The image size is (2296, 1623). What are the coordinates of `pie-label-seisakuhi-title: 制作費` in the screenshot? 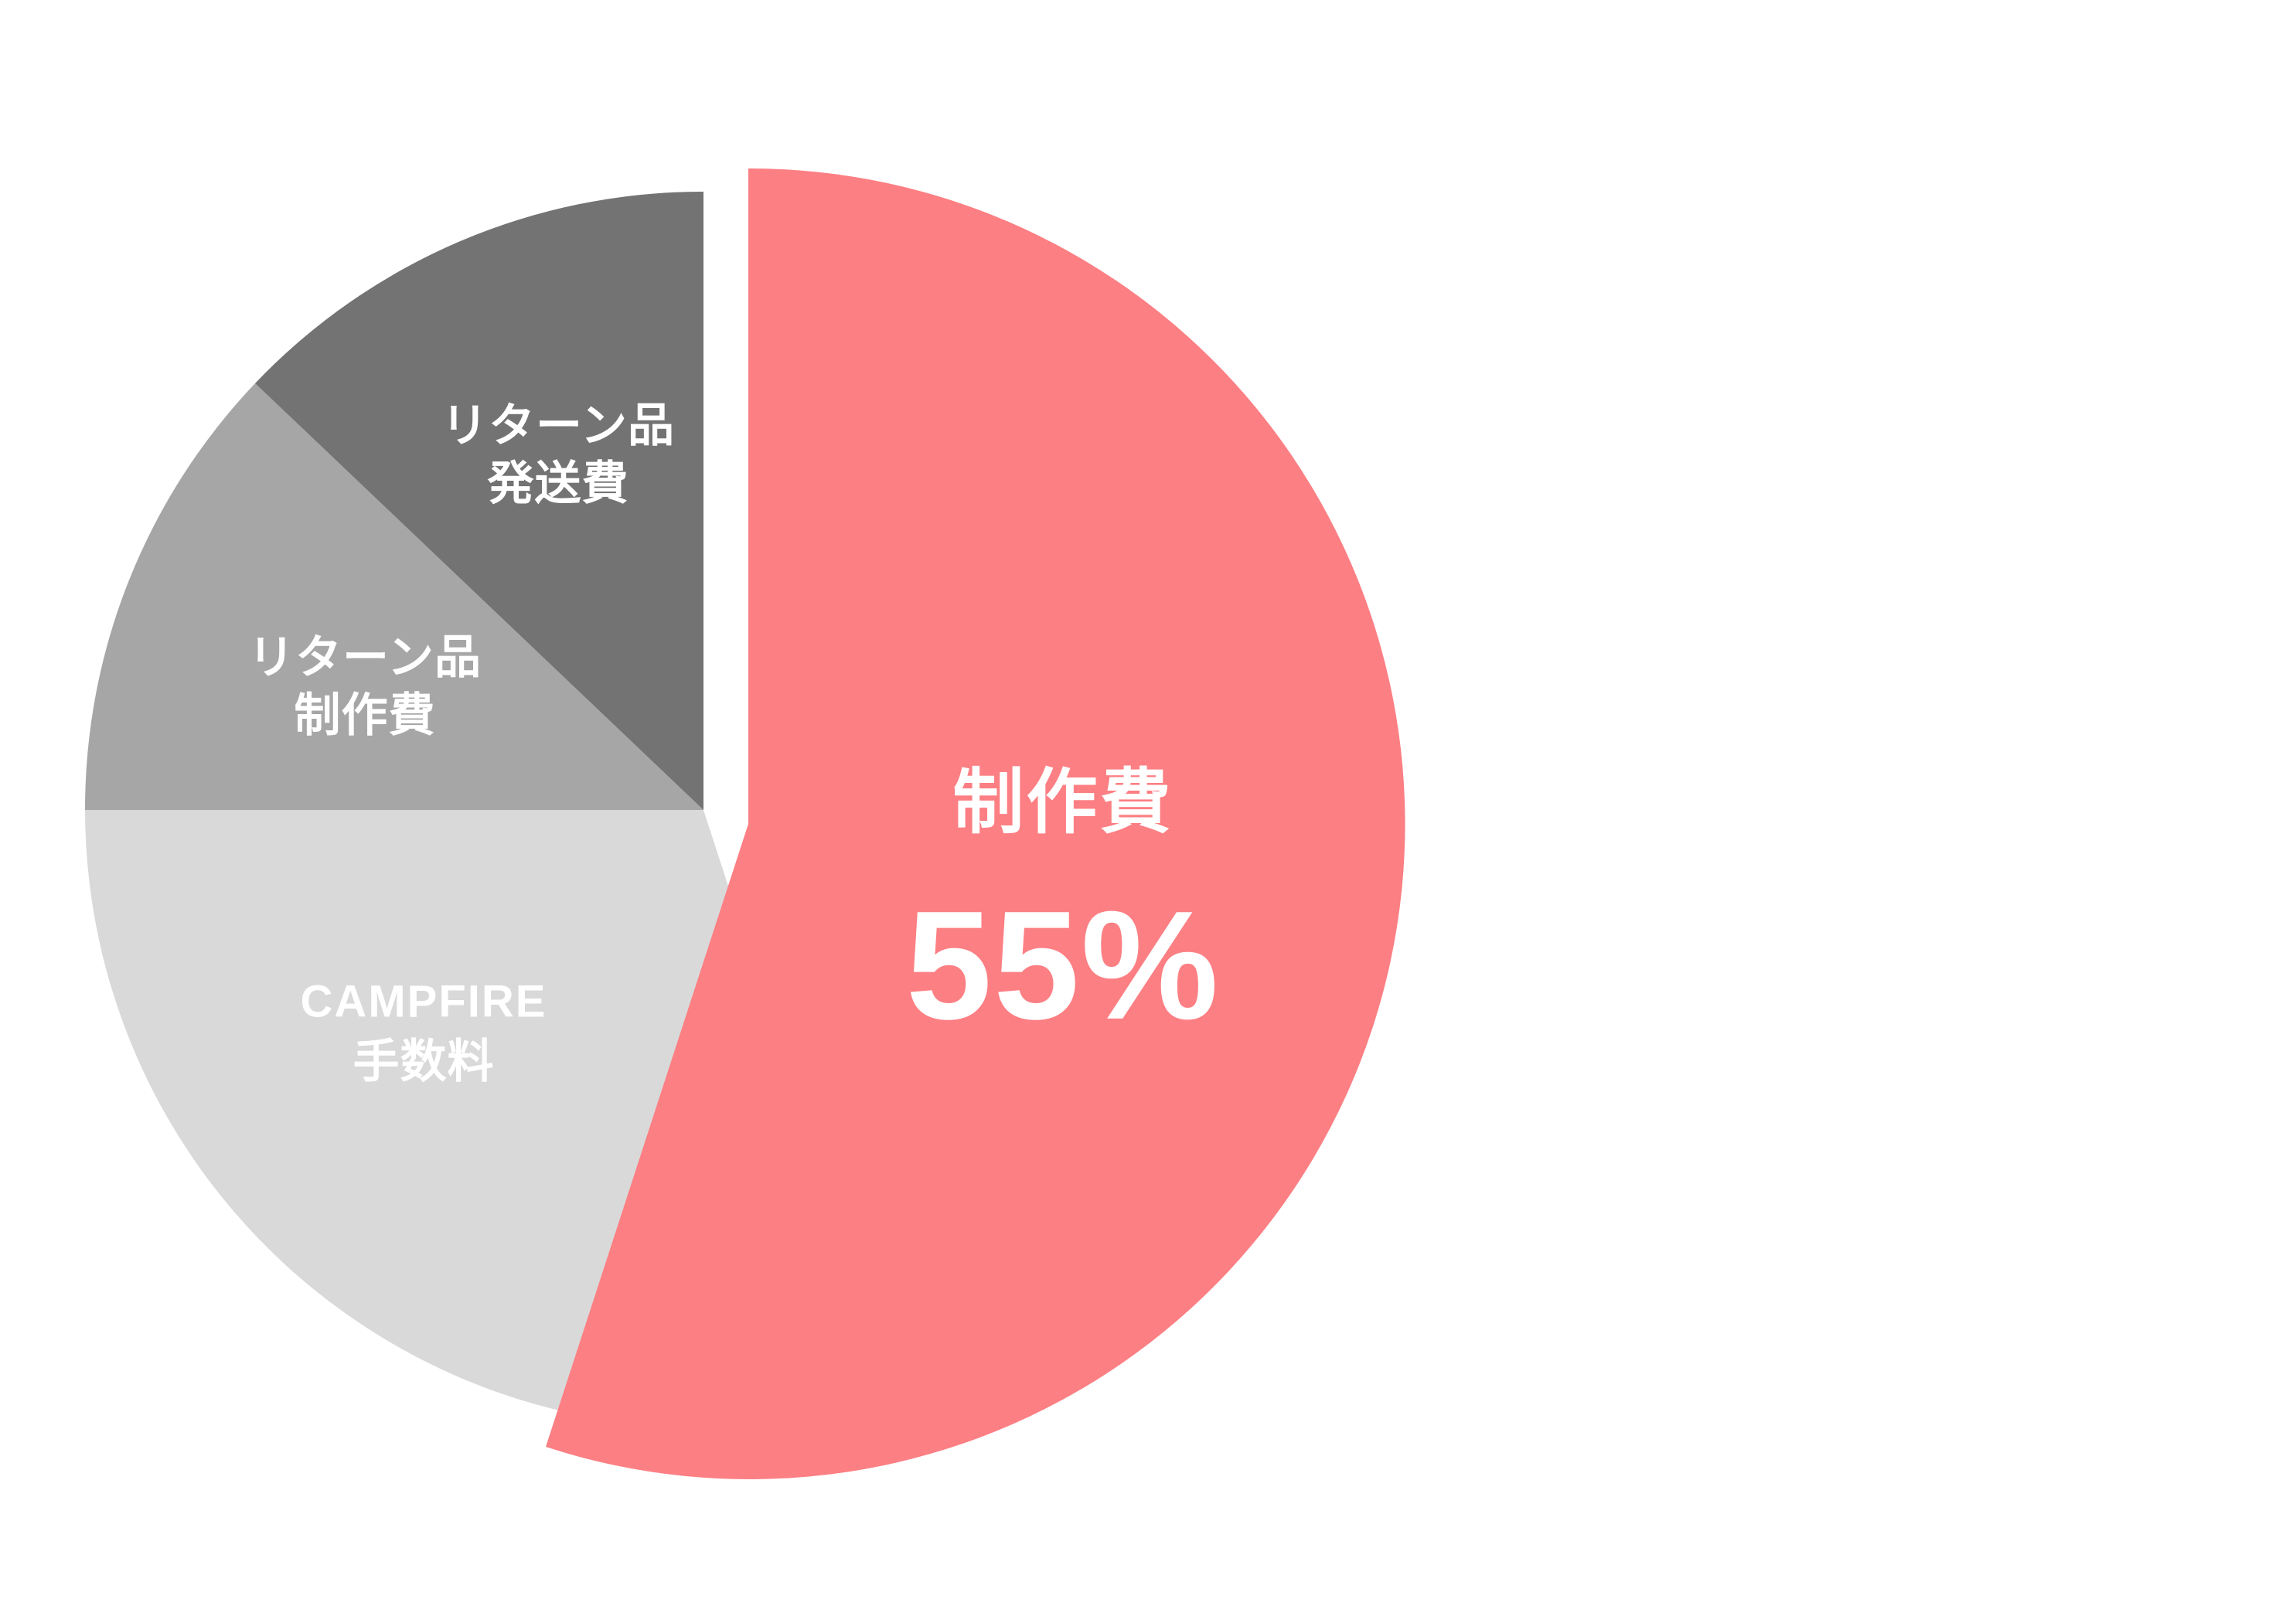 It's located at (1062, 802).